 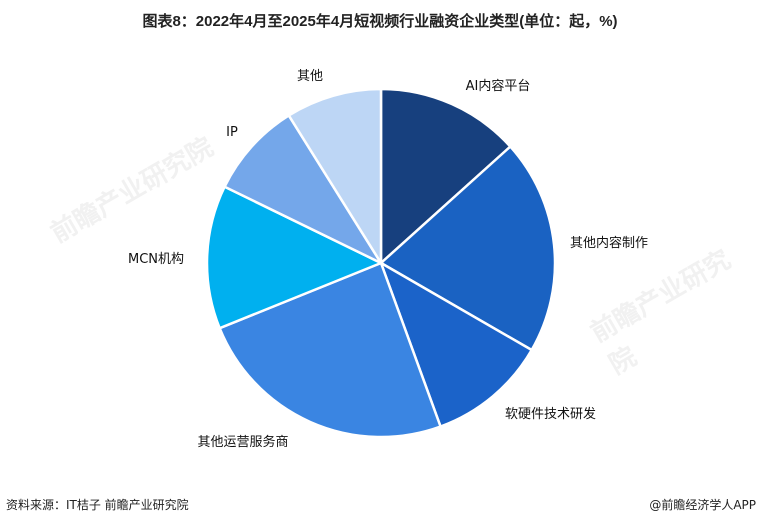 I want to click on slice-label: AI内容平台, so click(x=498, y=86).